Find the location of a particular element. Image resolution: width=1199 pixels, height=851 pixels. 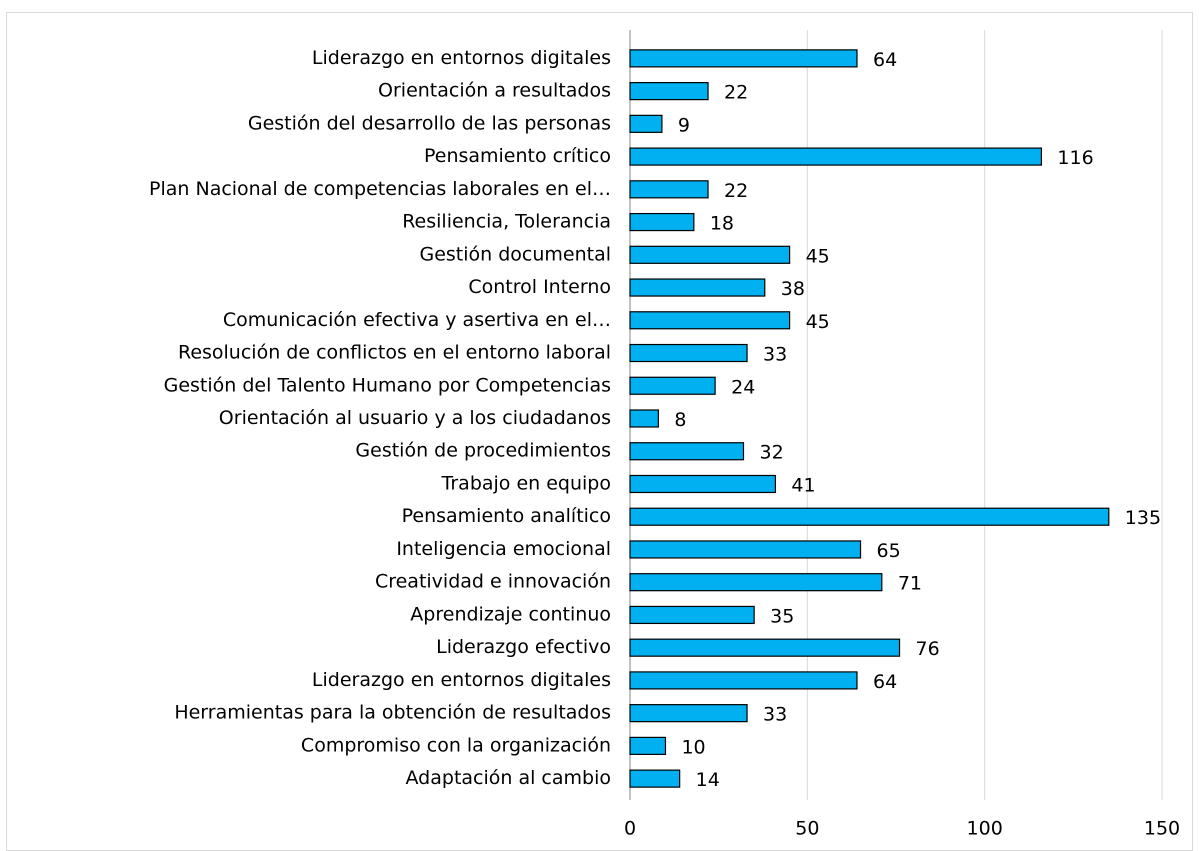

y-tick-label: Pensamiento analítico is located at coordinates (506, 516).